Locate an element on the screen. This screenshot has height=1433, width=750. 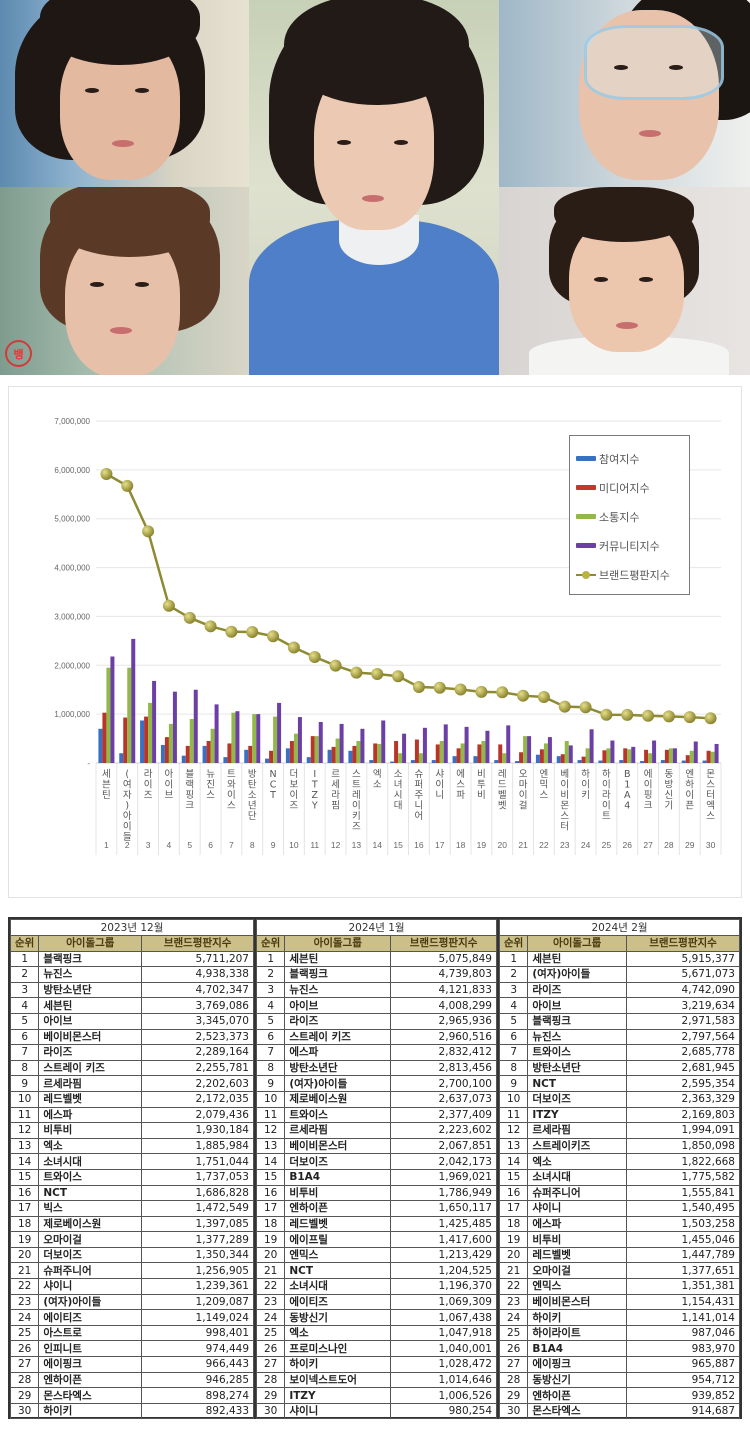
line-marker is located at coordinates (148, 531).